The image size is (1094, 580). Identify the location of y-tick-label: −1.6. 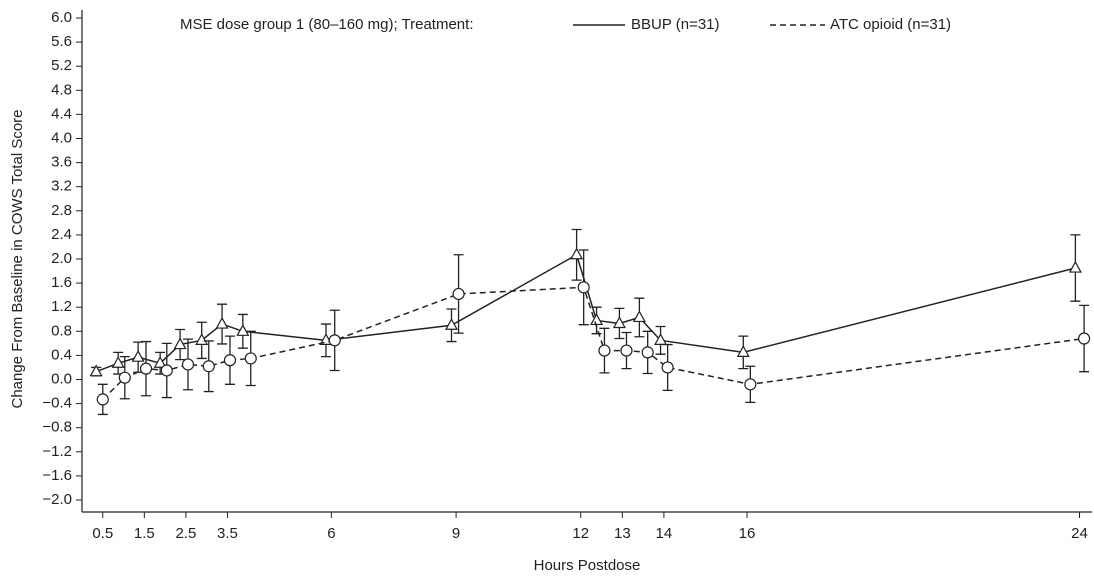
(57, 475).